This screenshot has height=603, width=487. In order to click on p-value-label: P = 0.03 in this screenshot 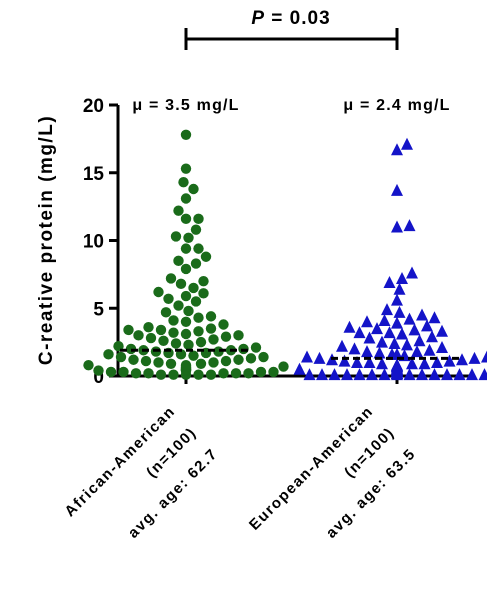, I will do `click(290, 18)`.